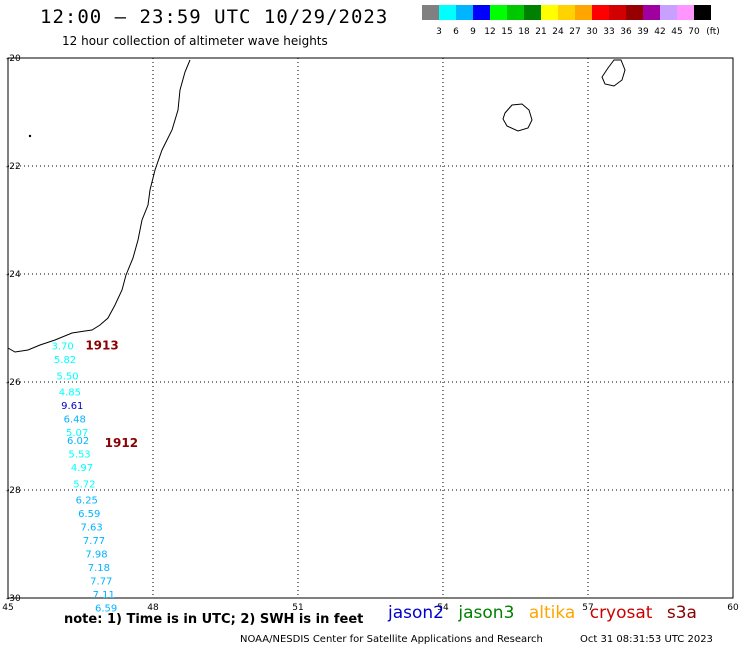 This screenshot has height=650, width=740. Describe the element at coordinates (486, 613) in the screenshot. I see `legend-jason3: jason3` at that location.